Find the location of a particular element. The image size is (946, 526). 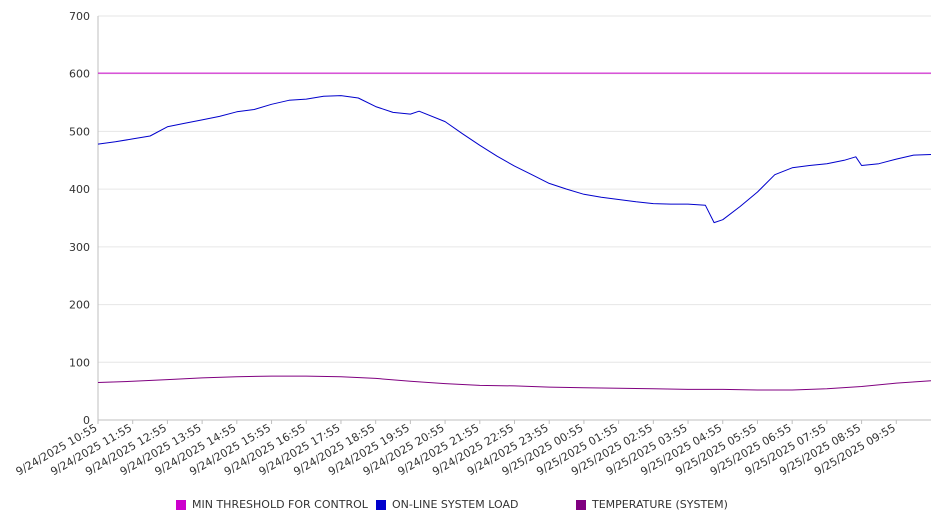

legend-label: TEMPERATURE (SYSTEM) is located at coordinates (660, 504).